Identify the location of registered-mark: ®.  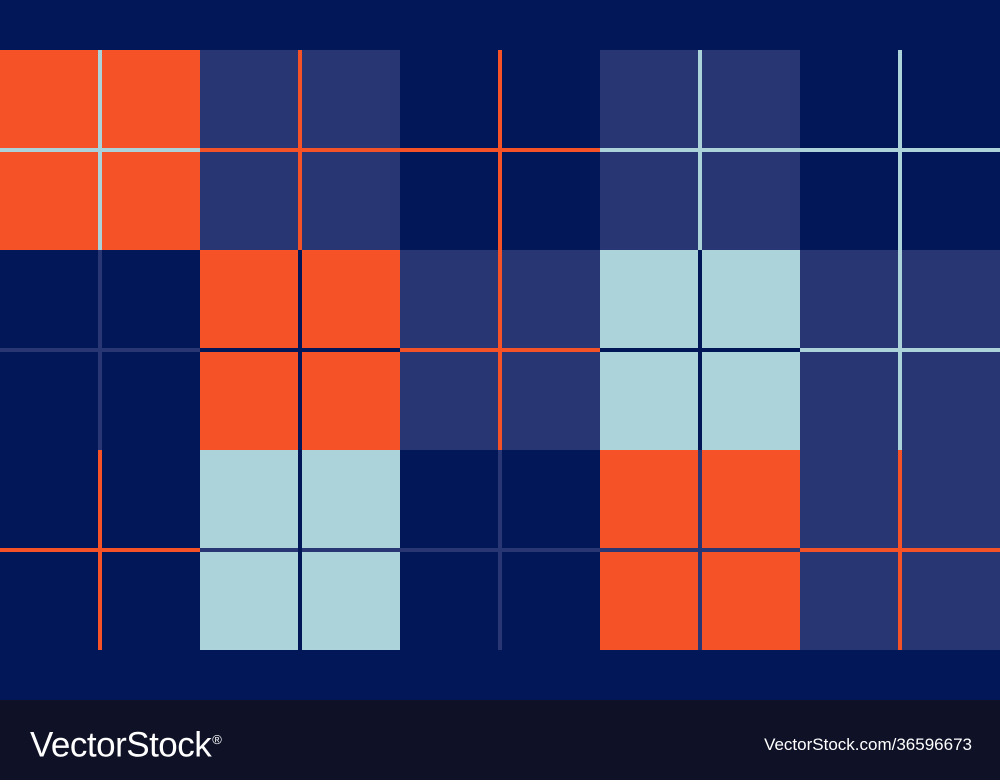
(217, 739).